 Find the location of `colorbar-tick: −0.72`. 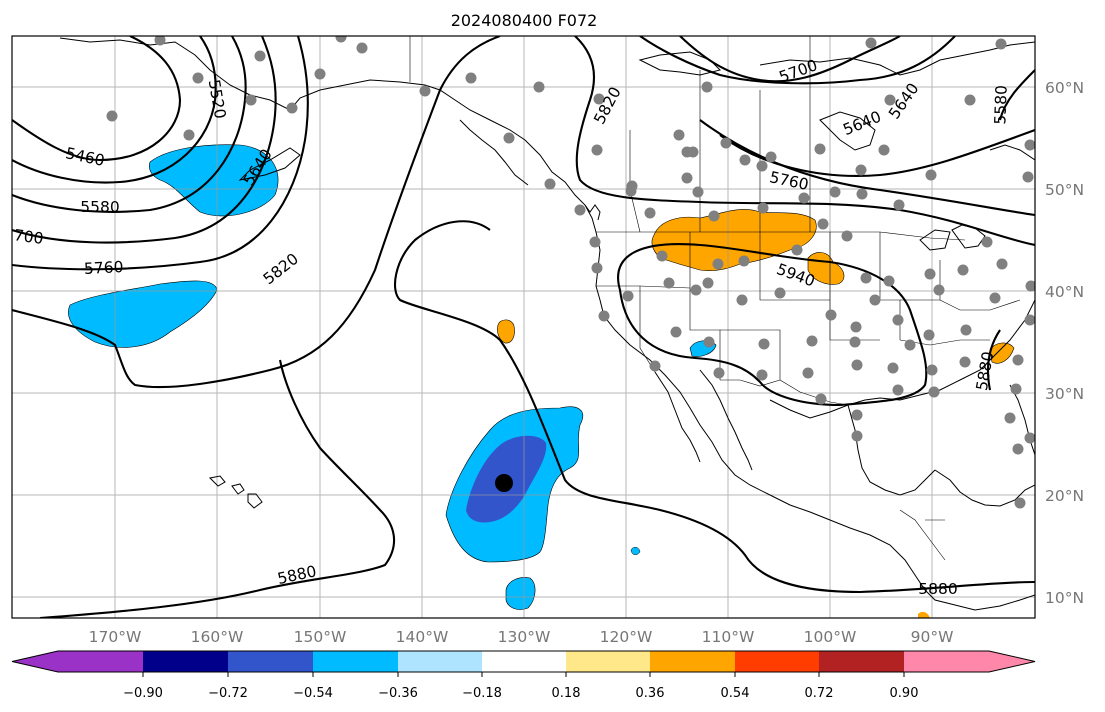

colorbar-tick: −0.72 is located at coordinates (228, 693).